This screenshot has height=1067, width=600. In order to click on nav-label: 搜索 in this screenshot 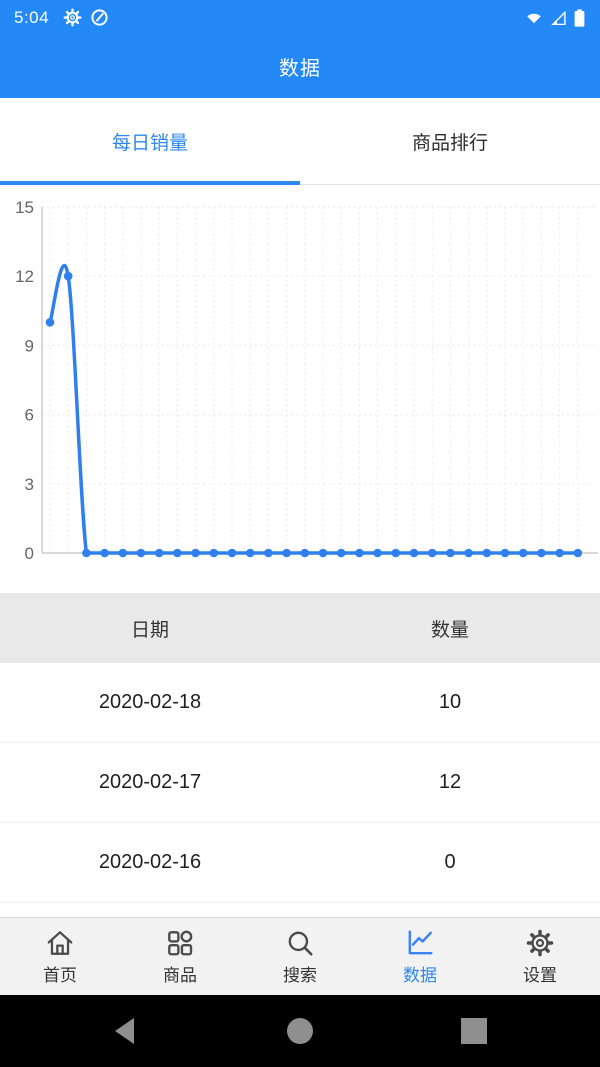, I will do `click(300, 975)`.